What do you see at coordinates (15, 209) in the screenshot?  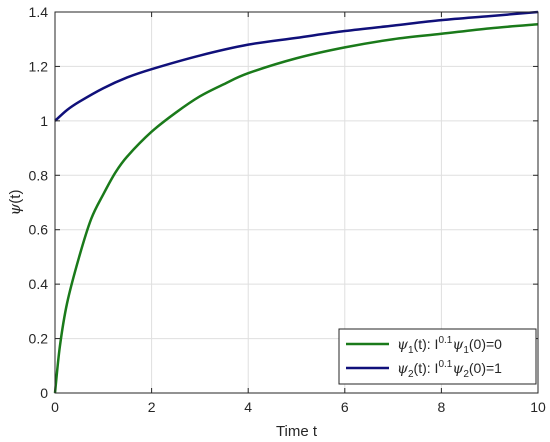 I see `y-axis-label-symbol: ψ` at bounding box center [15, 209].